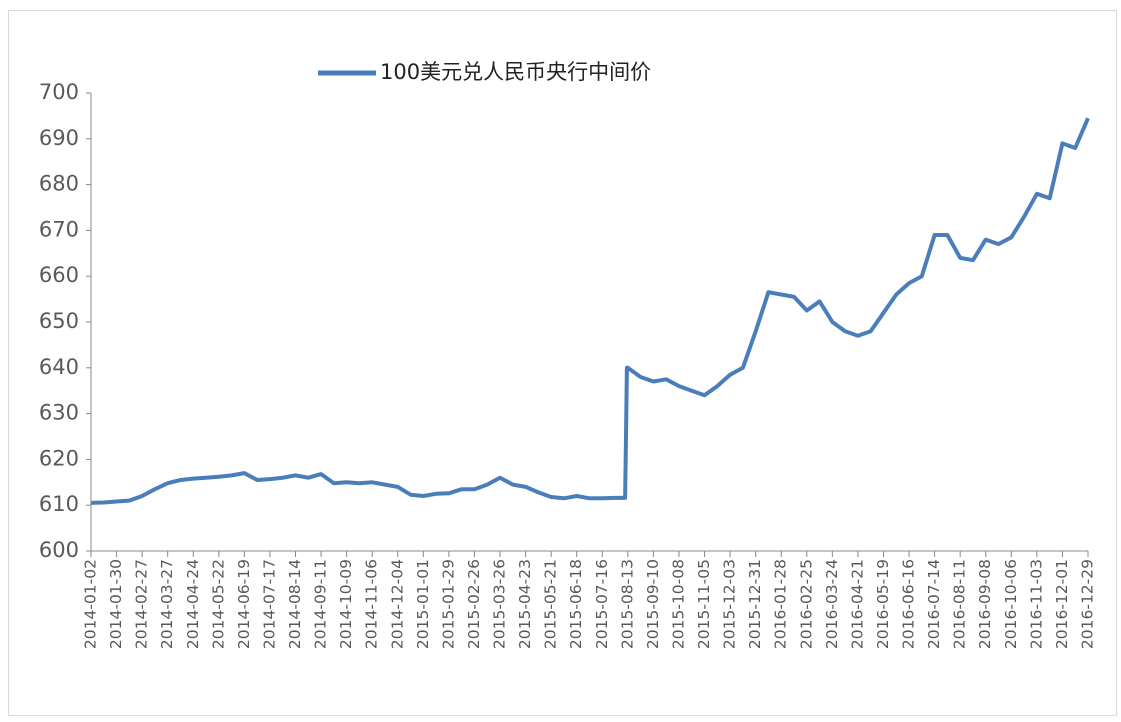 This screenshot has height=722, width=1121. I want to click on x-tick-label: 2015-06-18, so click(576, 604).